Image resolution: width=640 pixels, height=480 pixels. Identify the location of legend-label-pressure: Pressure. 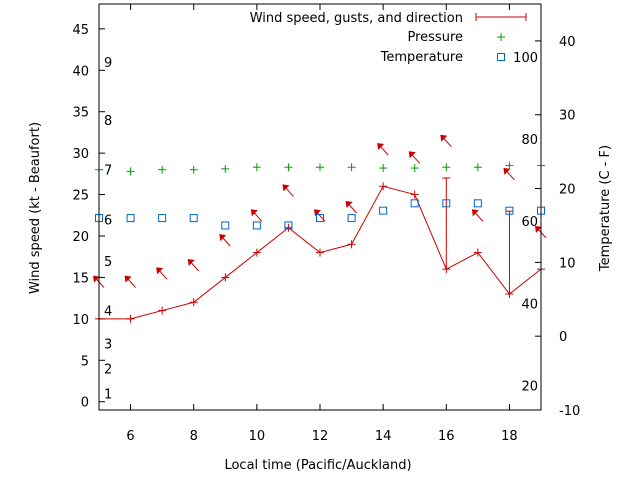
(435, 37).